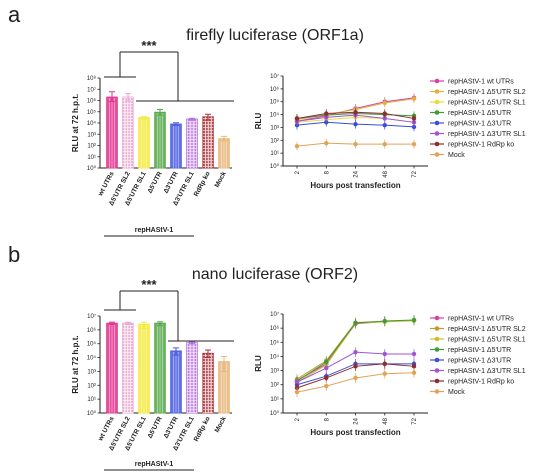 The height and width of the screenshot is (474, 550). I want to click on category-label: Δ3'UTR, so click(171, 427).